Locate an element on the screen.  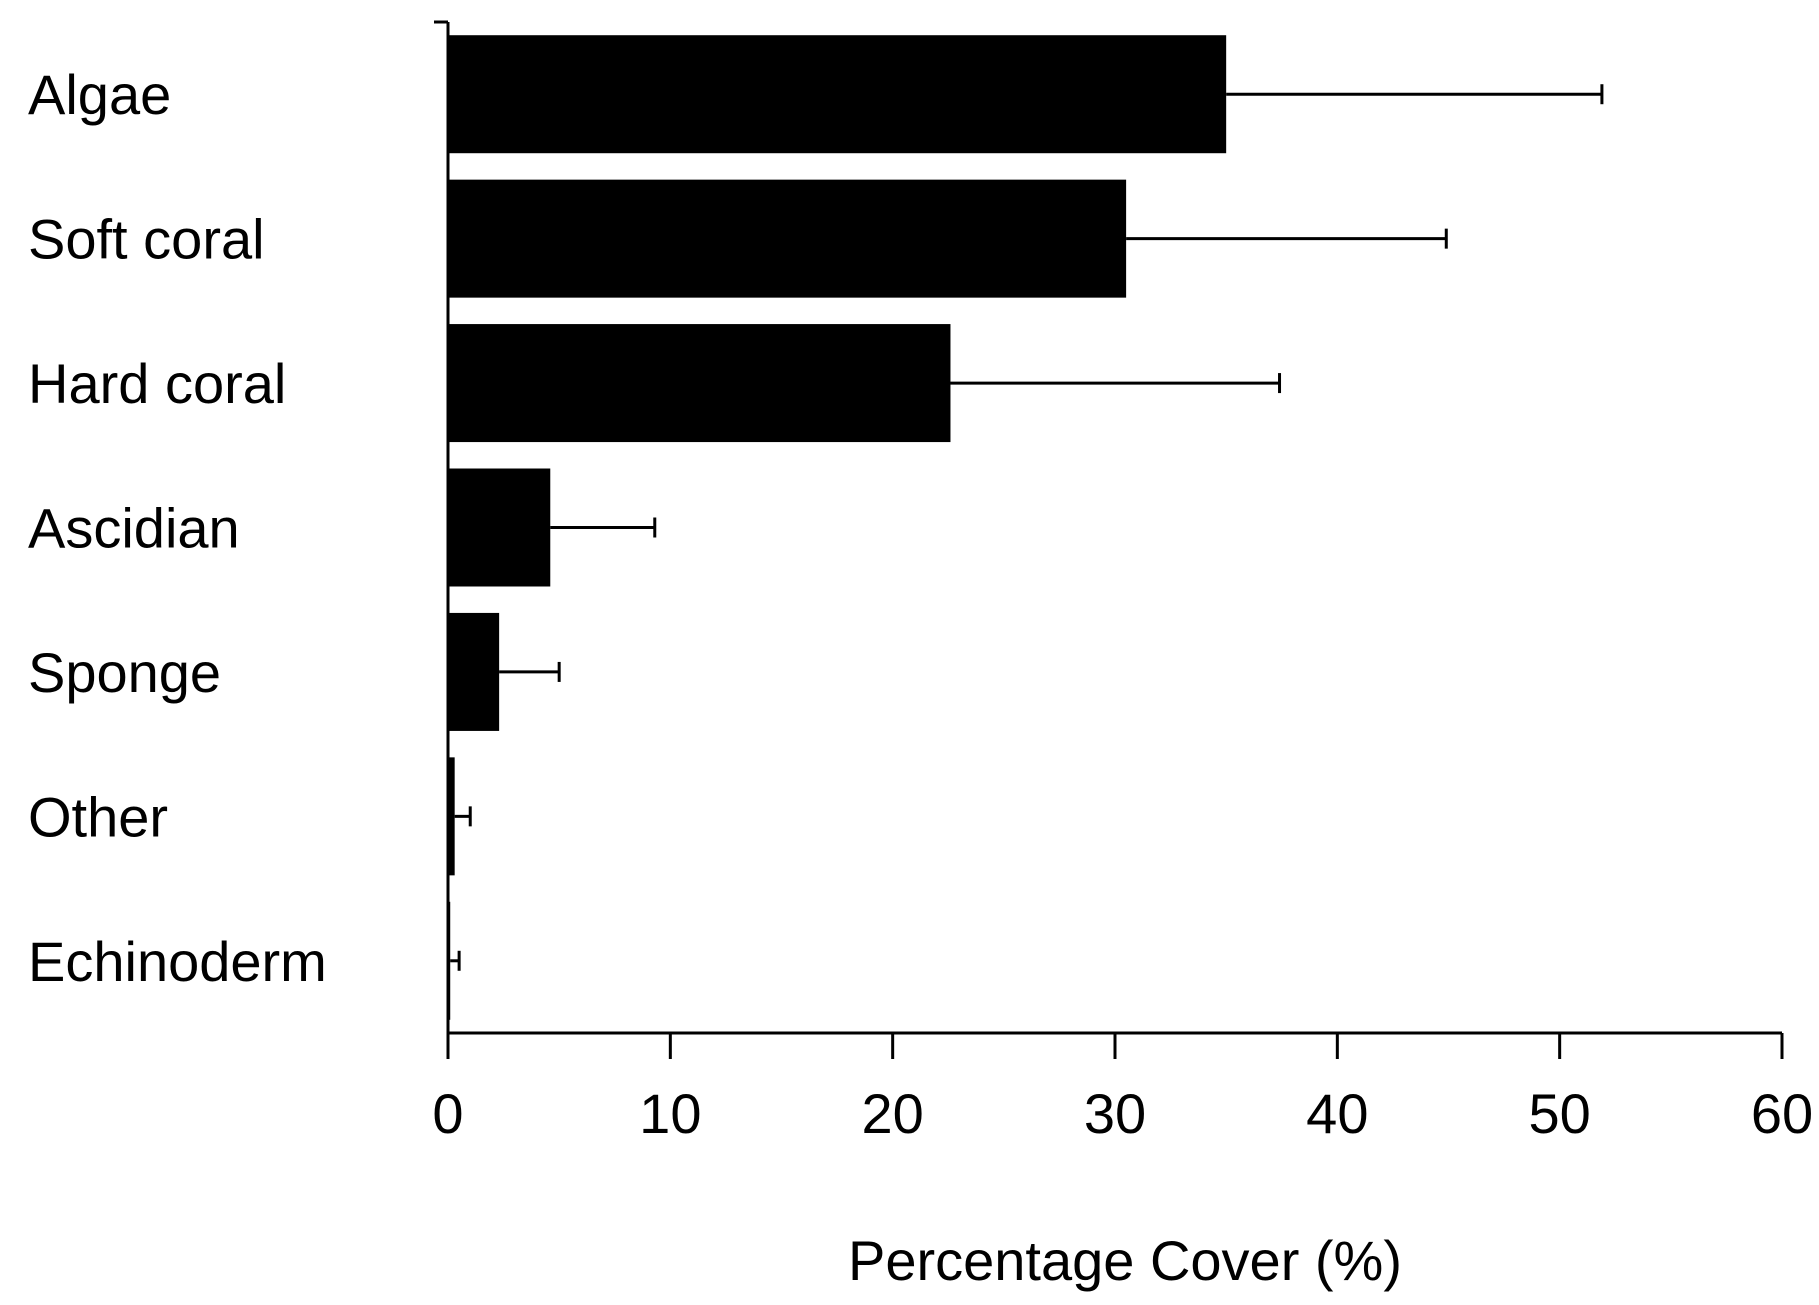
x-tick-label-50: 50 is located at coordinates (1560, 1113).